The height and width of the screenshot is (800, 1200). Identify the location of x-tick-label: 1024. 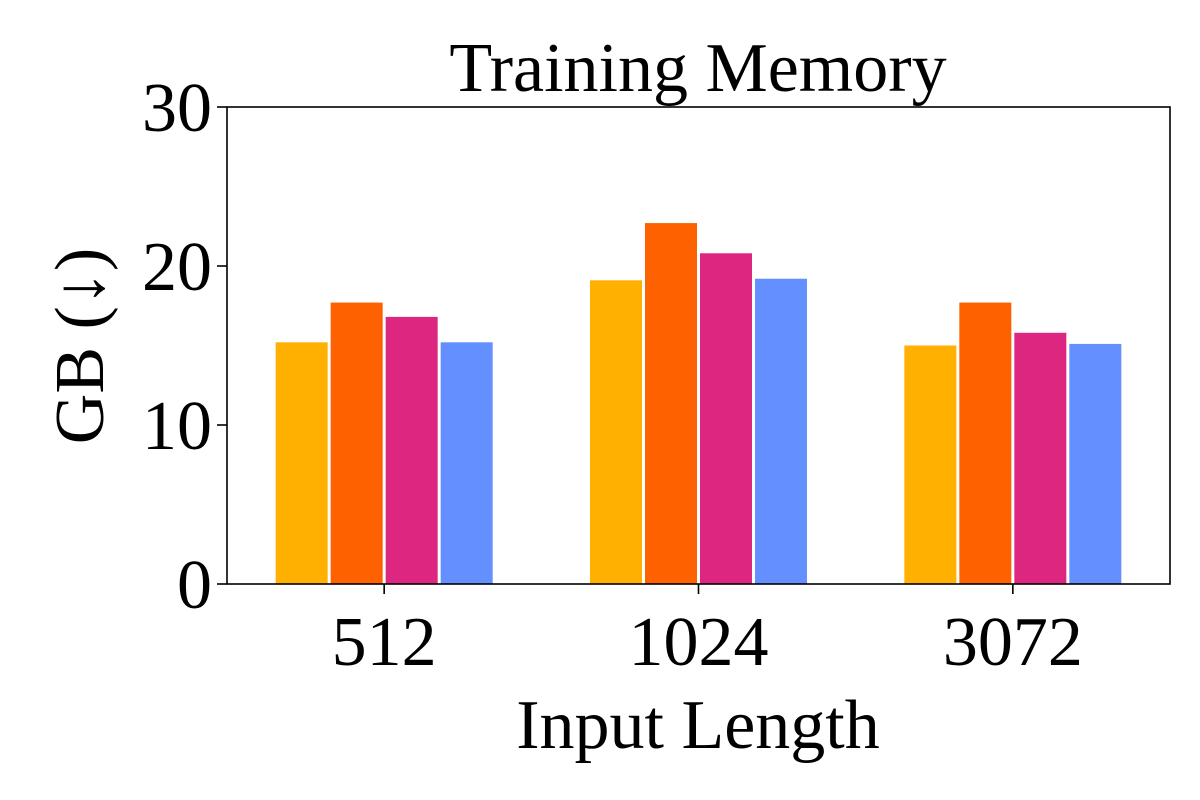
(699, 642).